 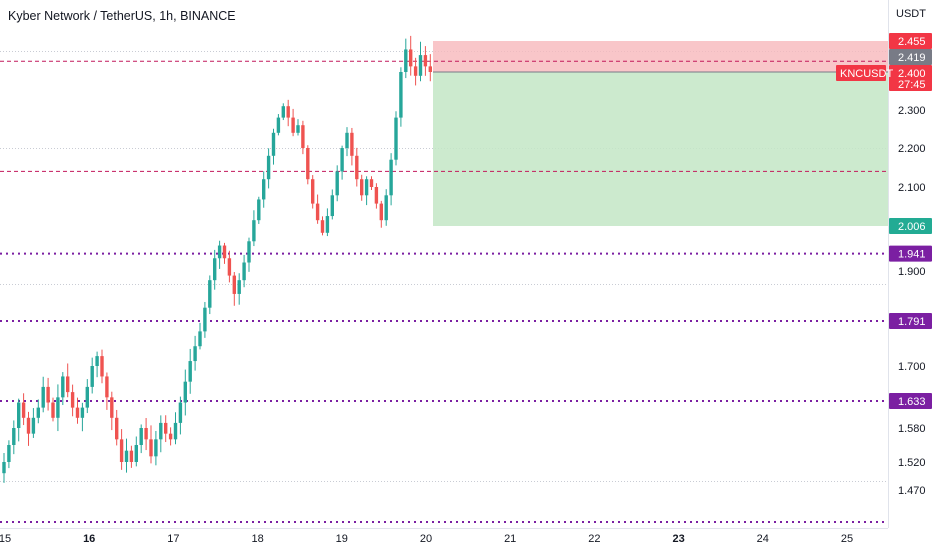 I want to click on price-tick-label: 1.900, so click(x=912, y=272).